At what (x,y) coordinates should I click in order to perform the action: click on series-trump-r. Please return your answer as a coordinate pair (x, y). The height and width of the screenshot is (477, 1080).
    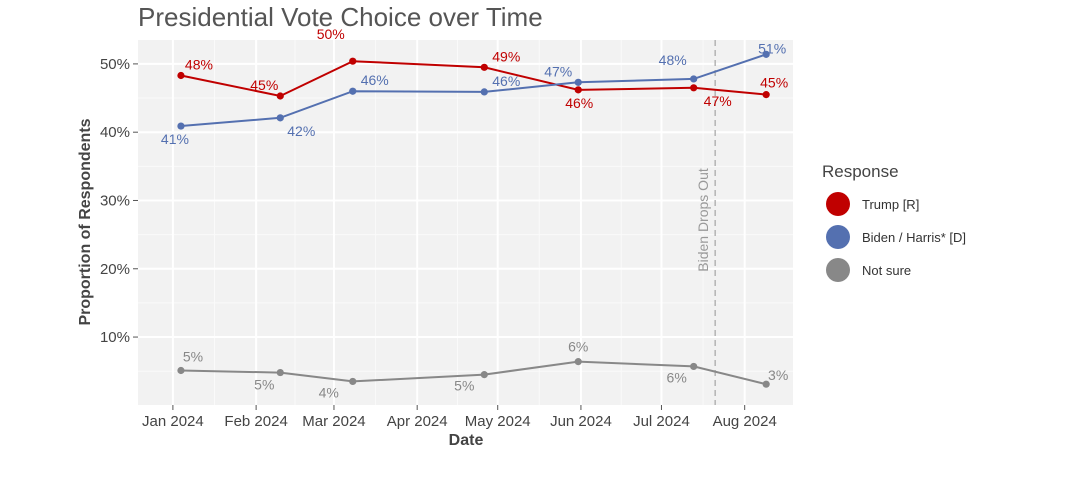
    Looking at the image, I should click on (473, 78).